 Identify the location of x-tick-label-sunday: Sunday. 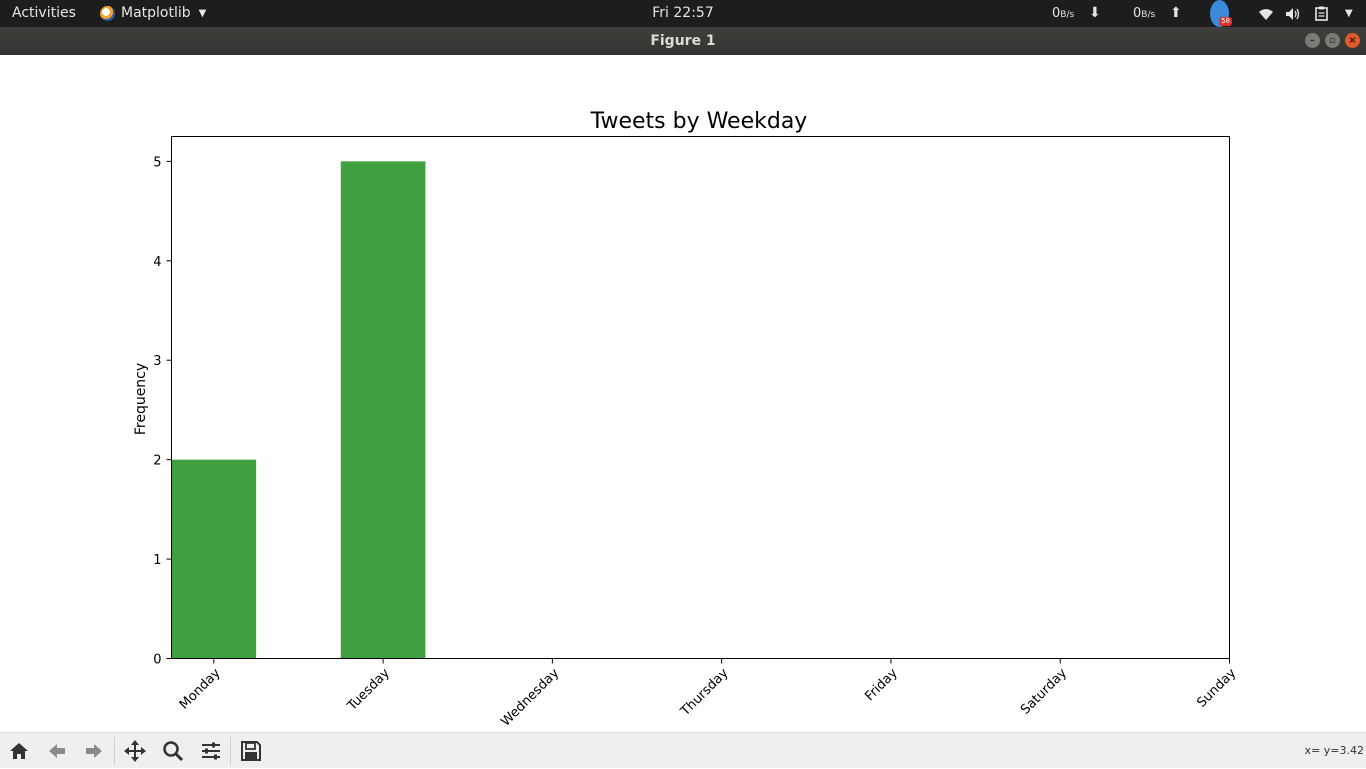
(1216, 688).